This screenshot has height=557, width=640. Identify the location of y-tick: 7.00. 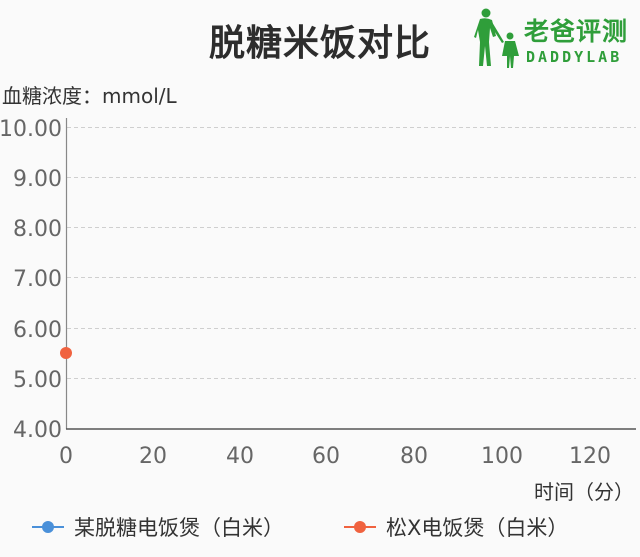
(37, 279).